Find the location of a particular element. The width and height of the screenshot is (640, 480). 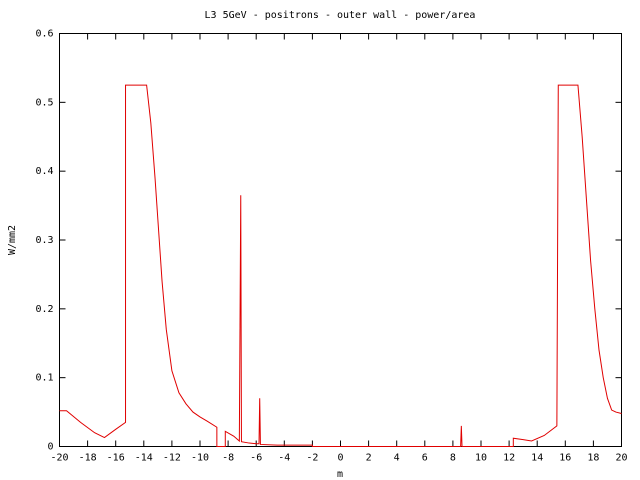

y-axis-label: W/mm2 is located at coordinates (12, 240).